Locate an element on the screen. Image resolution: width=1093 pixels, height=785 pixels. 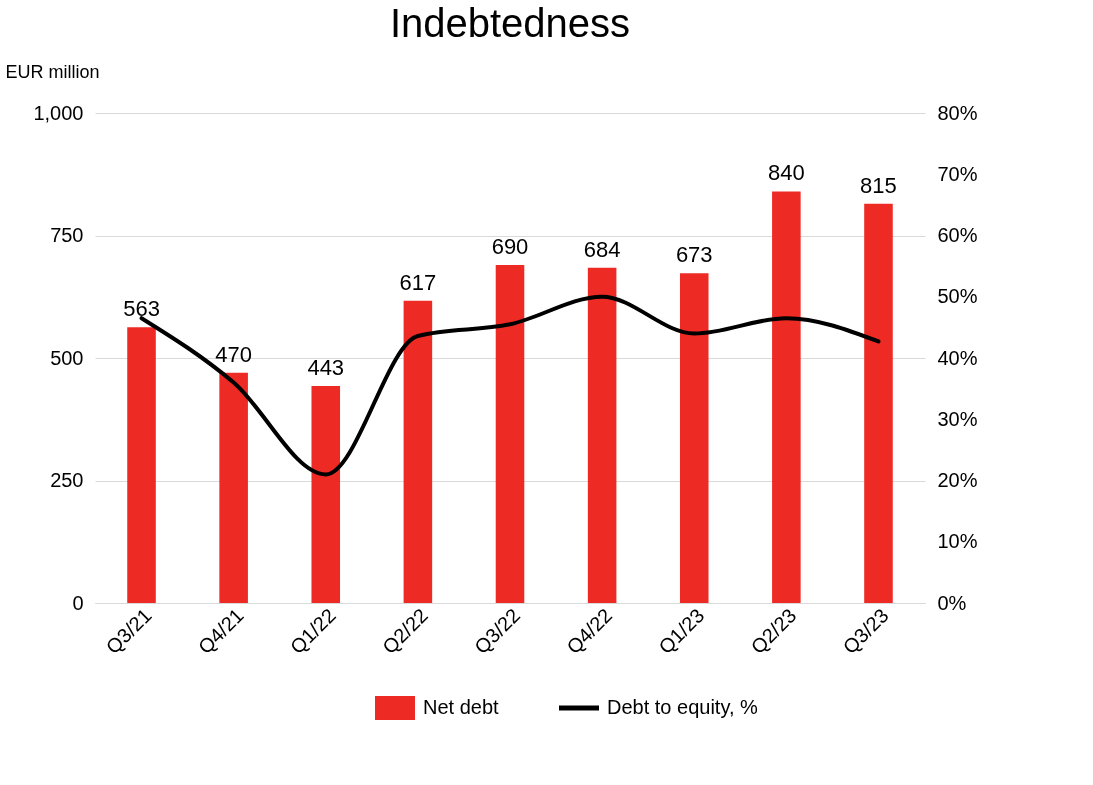
y-tick-label: 500 is located at coordinates (67, 357).